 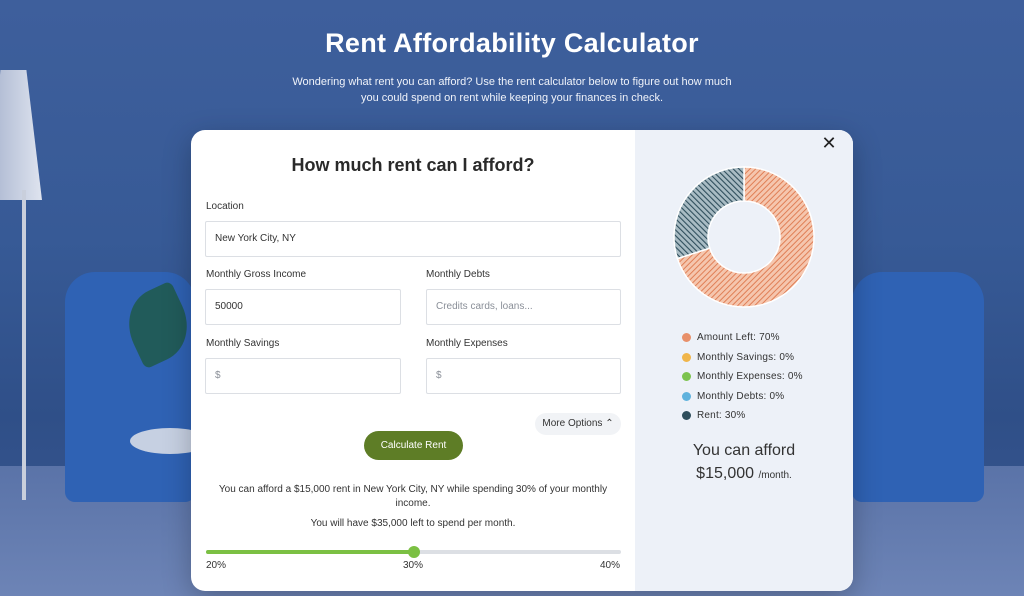 I want to click on debts-label: Monthly Debts, so click(x=458, y=274).